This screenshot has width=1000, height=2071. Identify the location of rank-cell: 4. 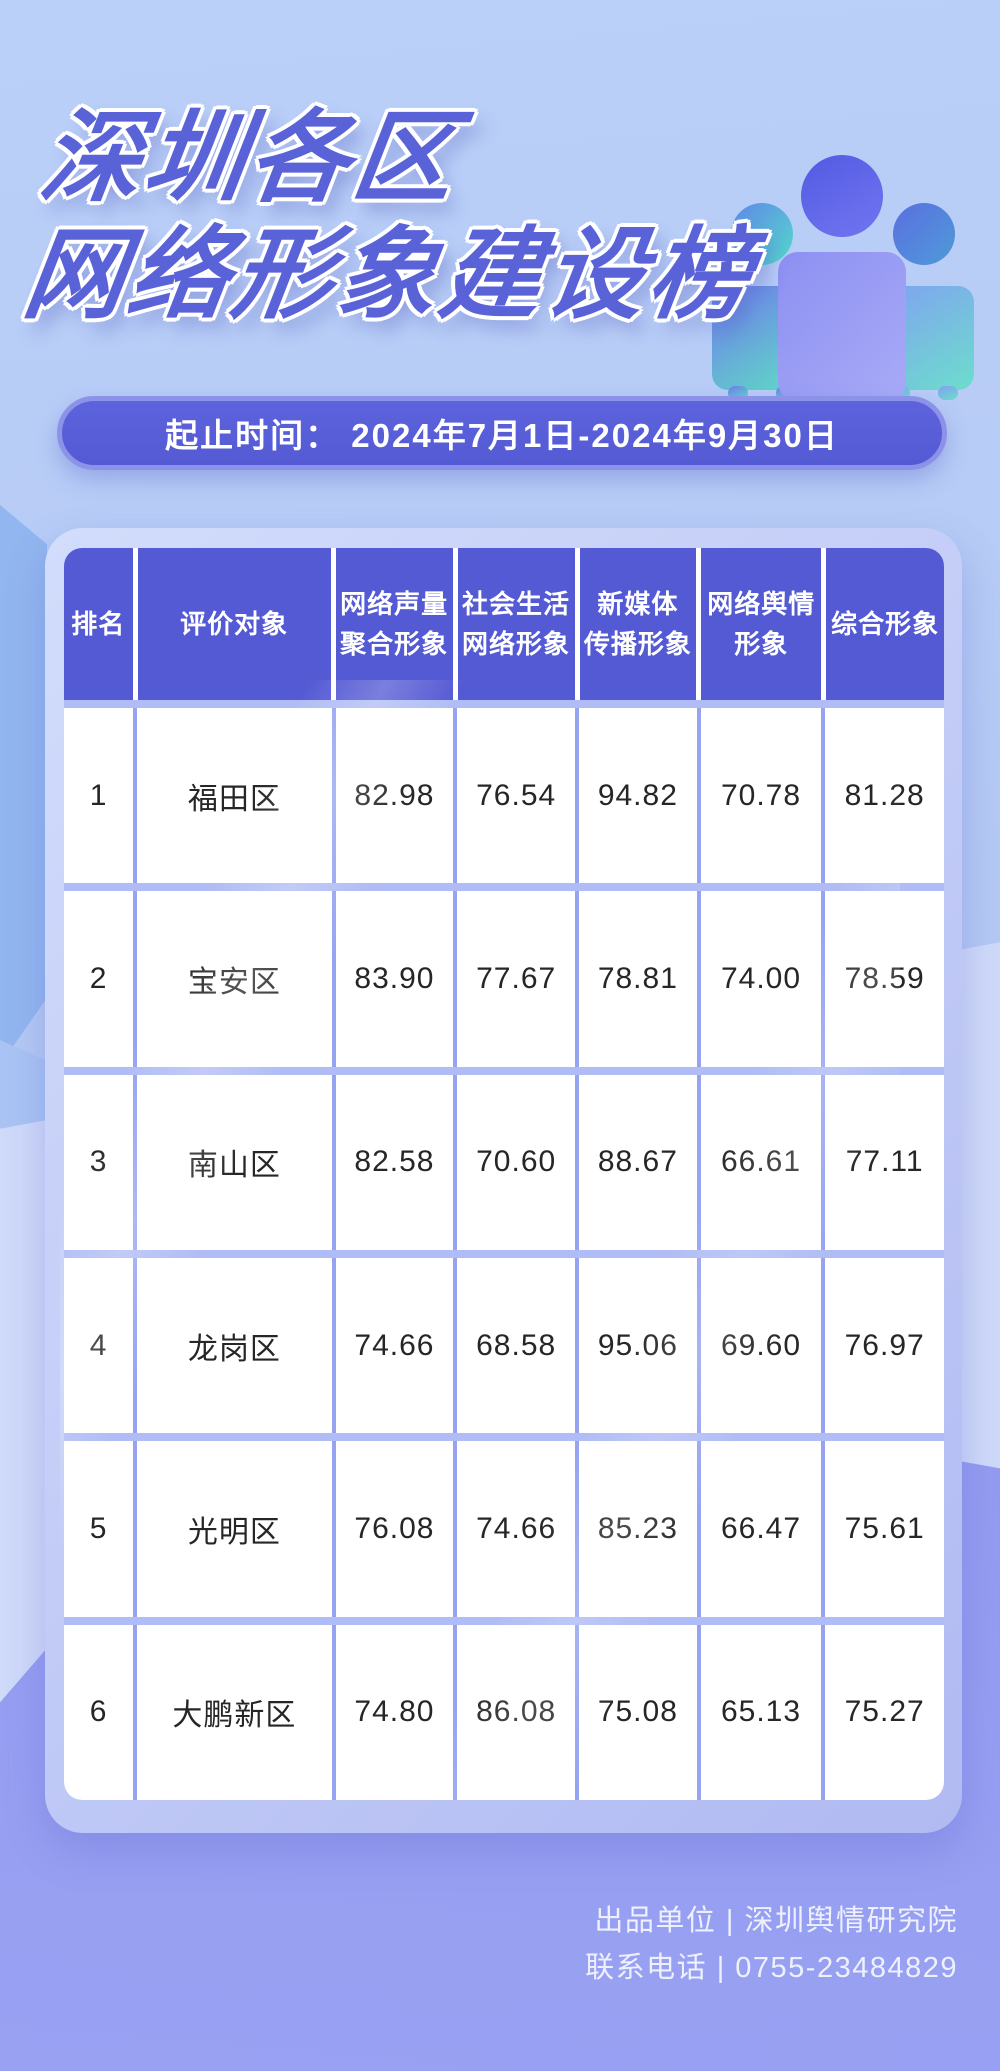
(99, 1345).